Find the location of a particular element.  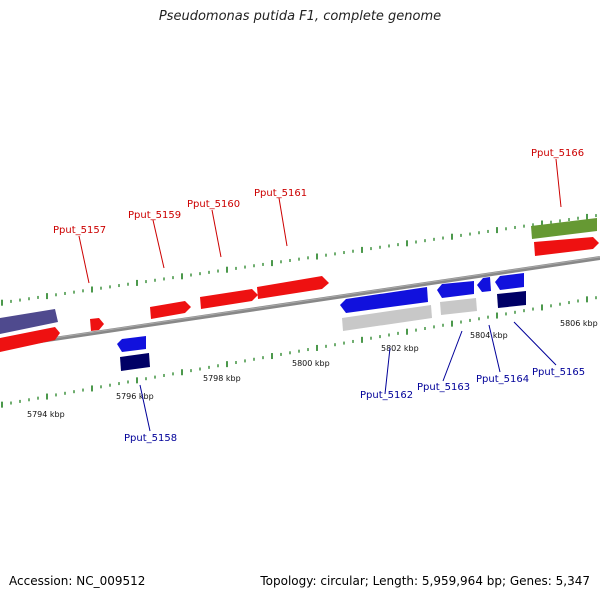

forward-gene-pput5160 is located at coordinates (229, 299).